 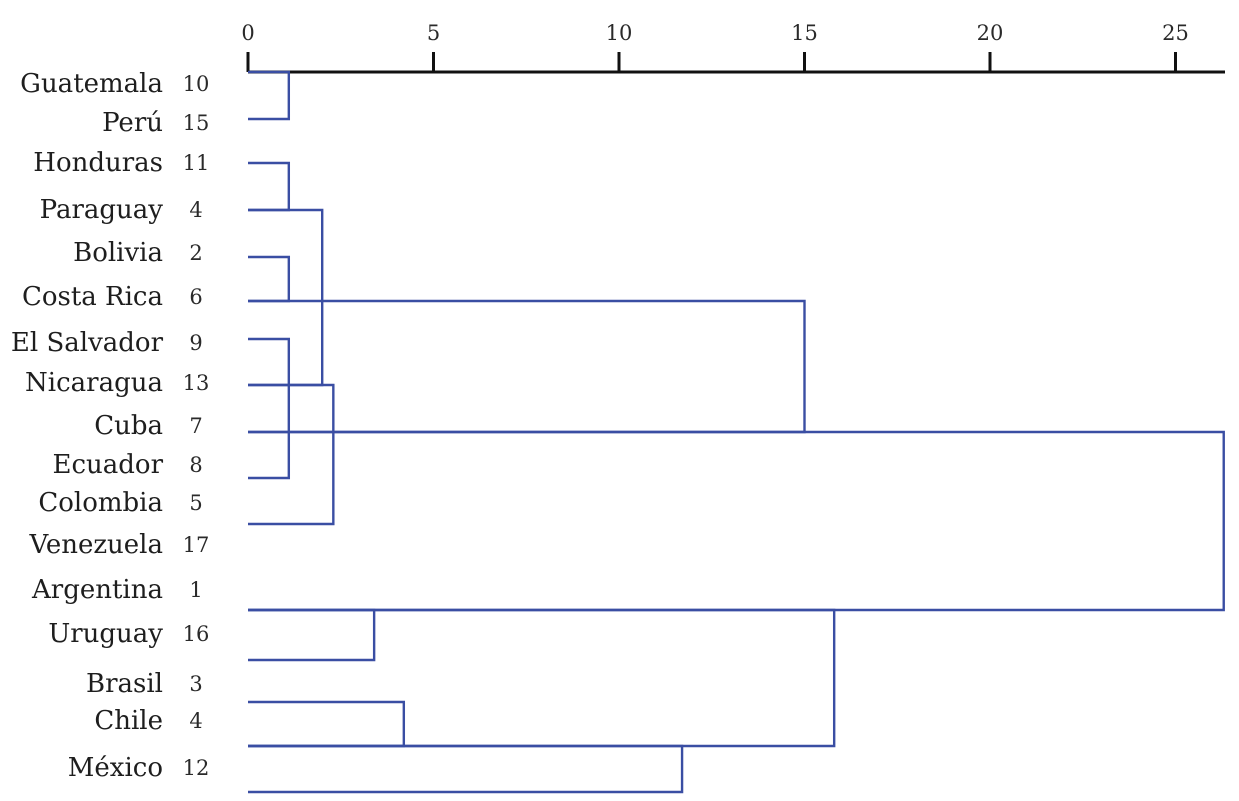 I want to click on x-tick-label-20: 20, so click(x=990, y=33).